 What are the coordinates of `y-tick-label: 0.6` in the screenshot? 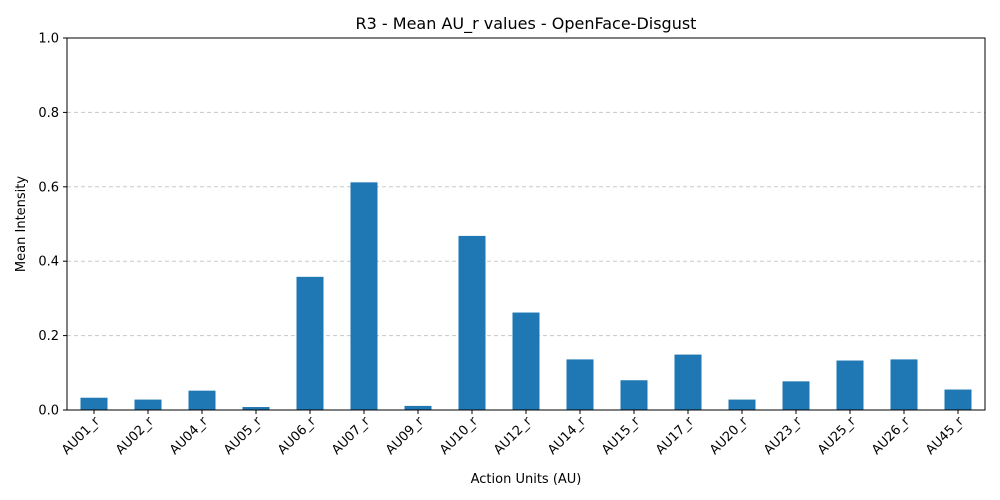 It's located at (48, 187).